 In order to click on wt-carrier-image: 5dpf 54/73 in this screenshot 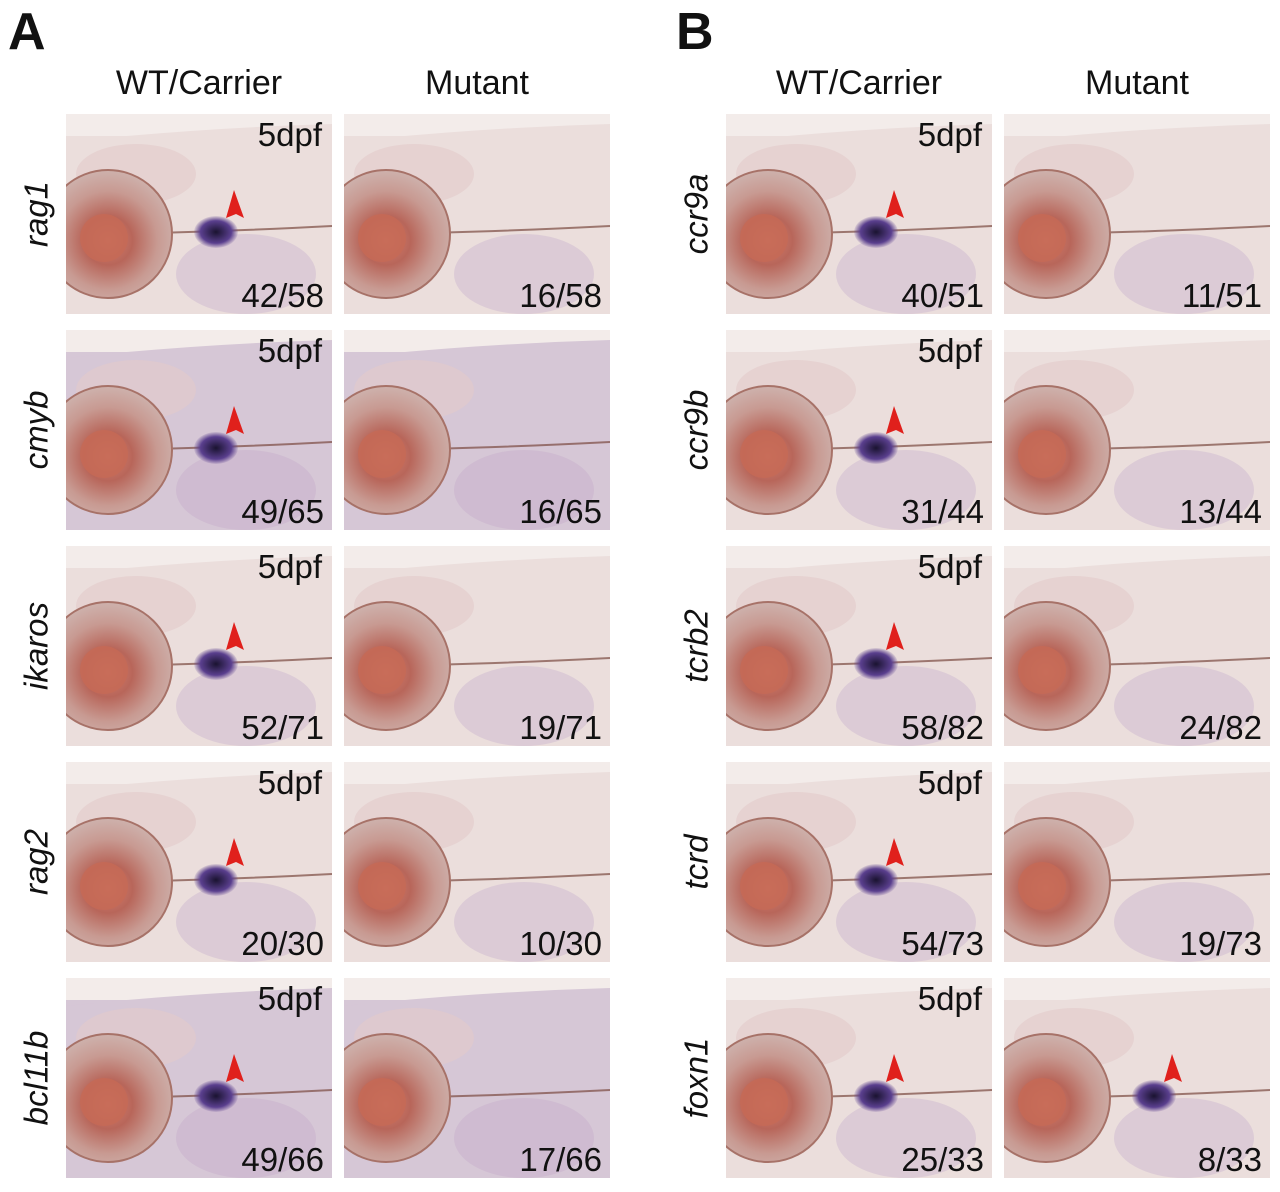, I will do `click(859, 862)`.